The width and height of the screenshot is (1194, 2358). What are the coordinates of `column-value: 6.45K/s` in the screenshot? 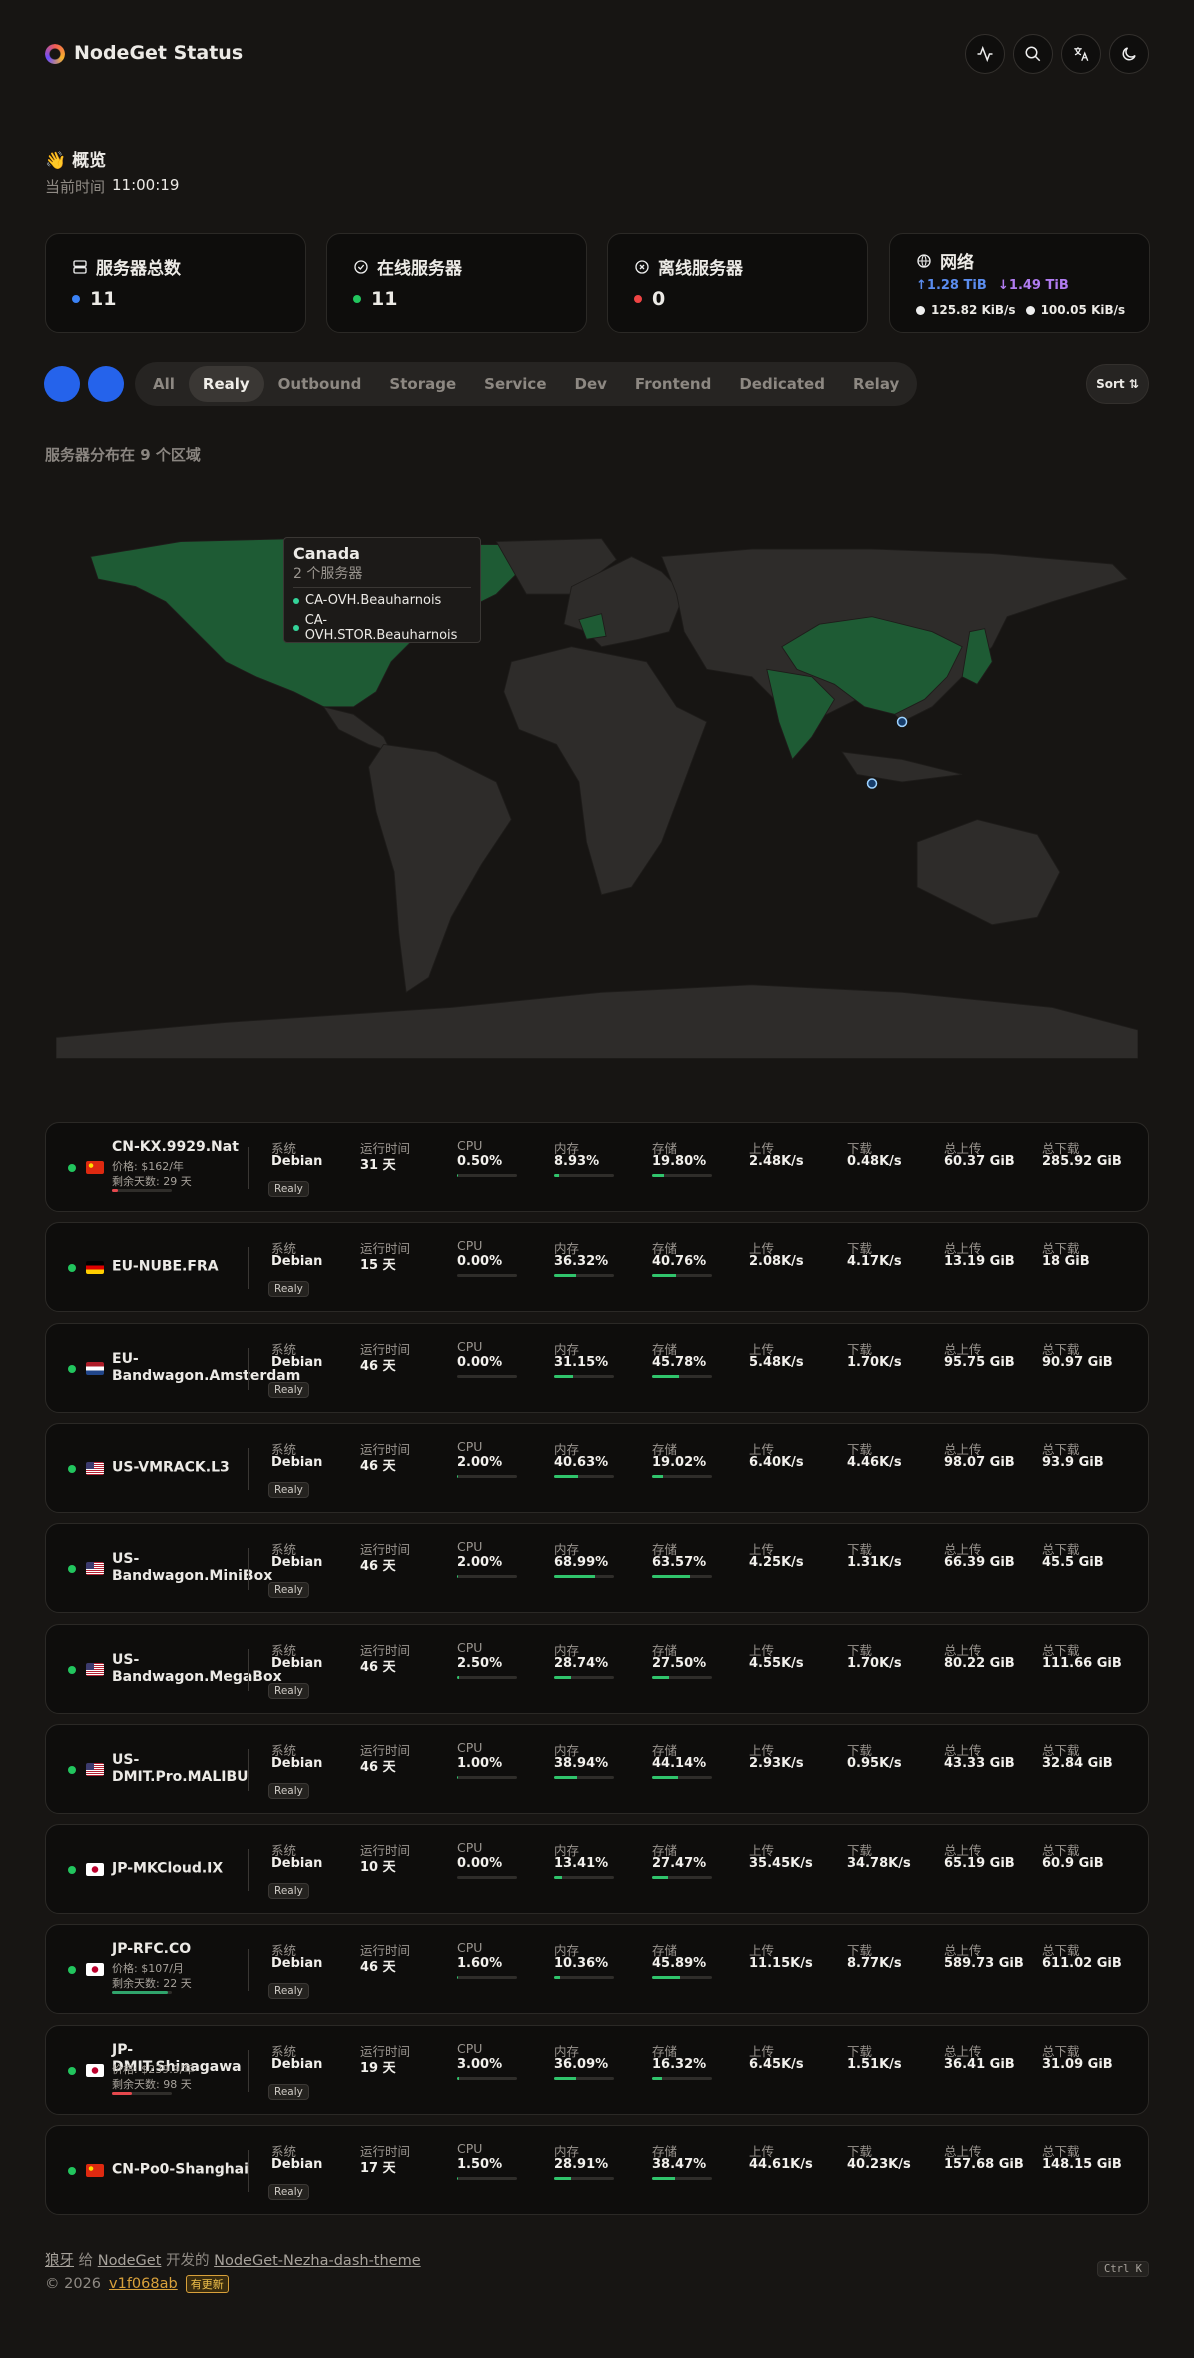 It's located at (776, 2064).